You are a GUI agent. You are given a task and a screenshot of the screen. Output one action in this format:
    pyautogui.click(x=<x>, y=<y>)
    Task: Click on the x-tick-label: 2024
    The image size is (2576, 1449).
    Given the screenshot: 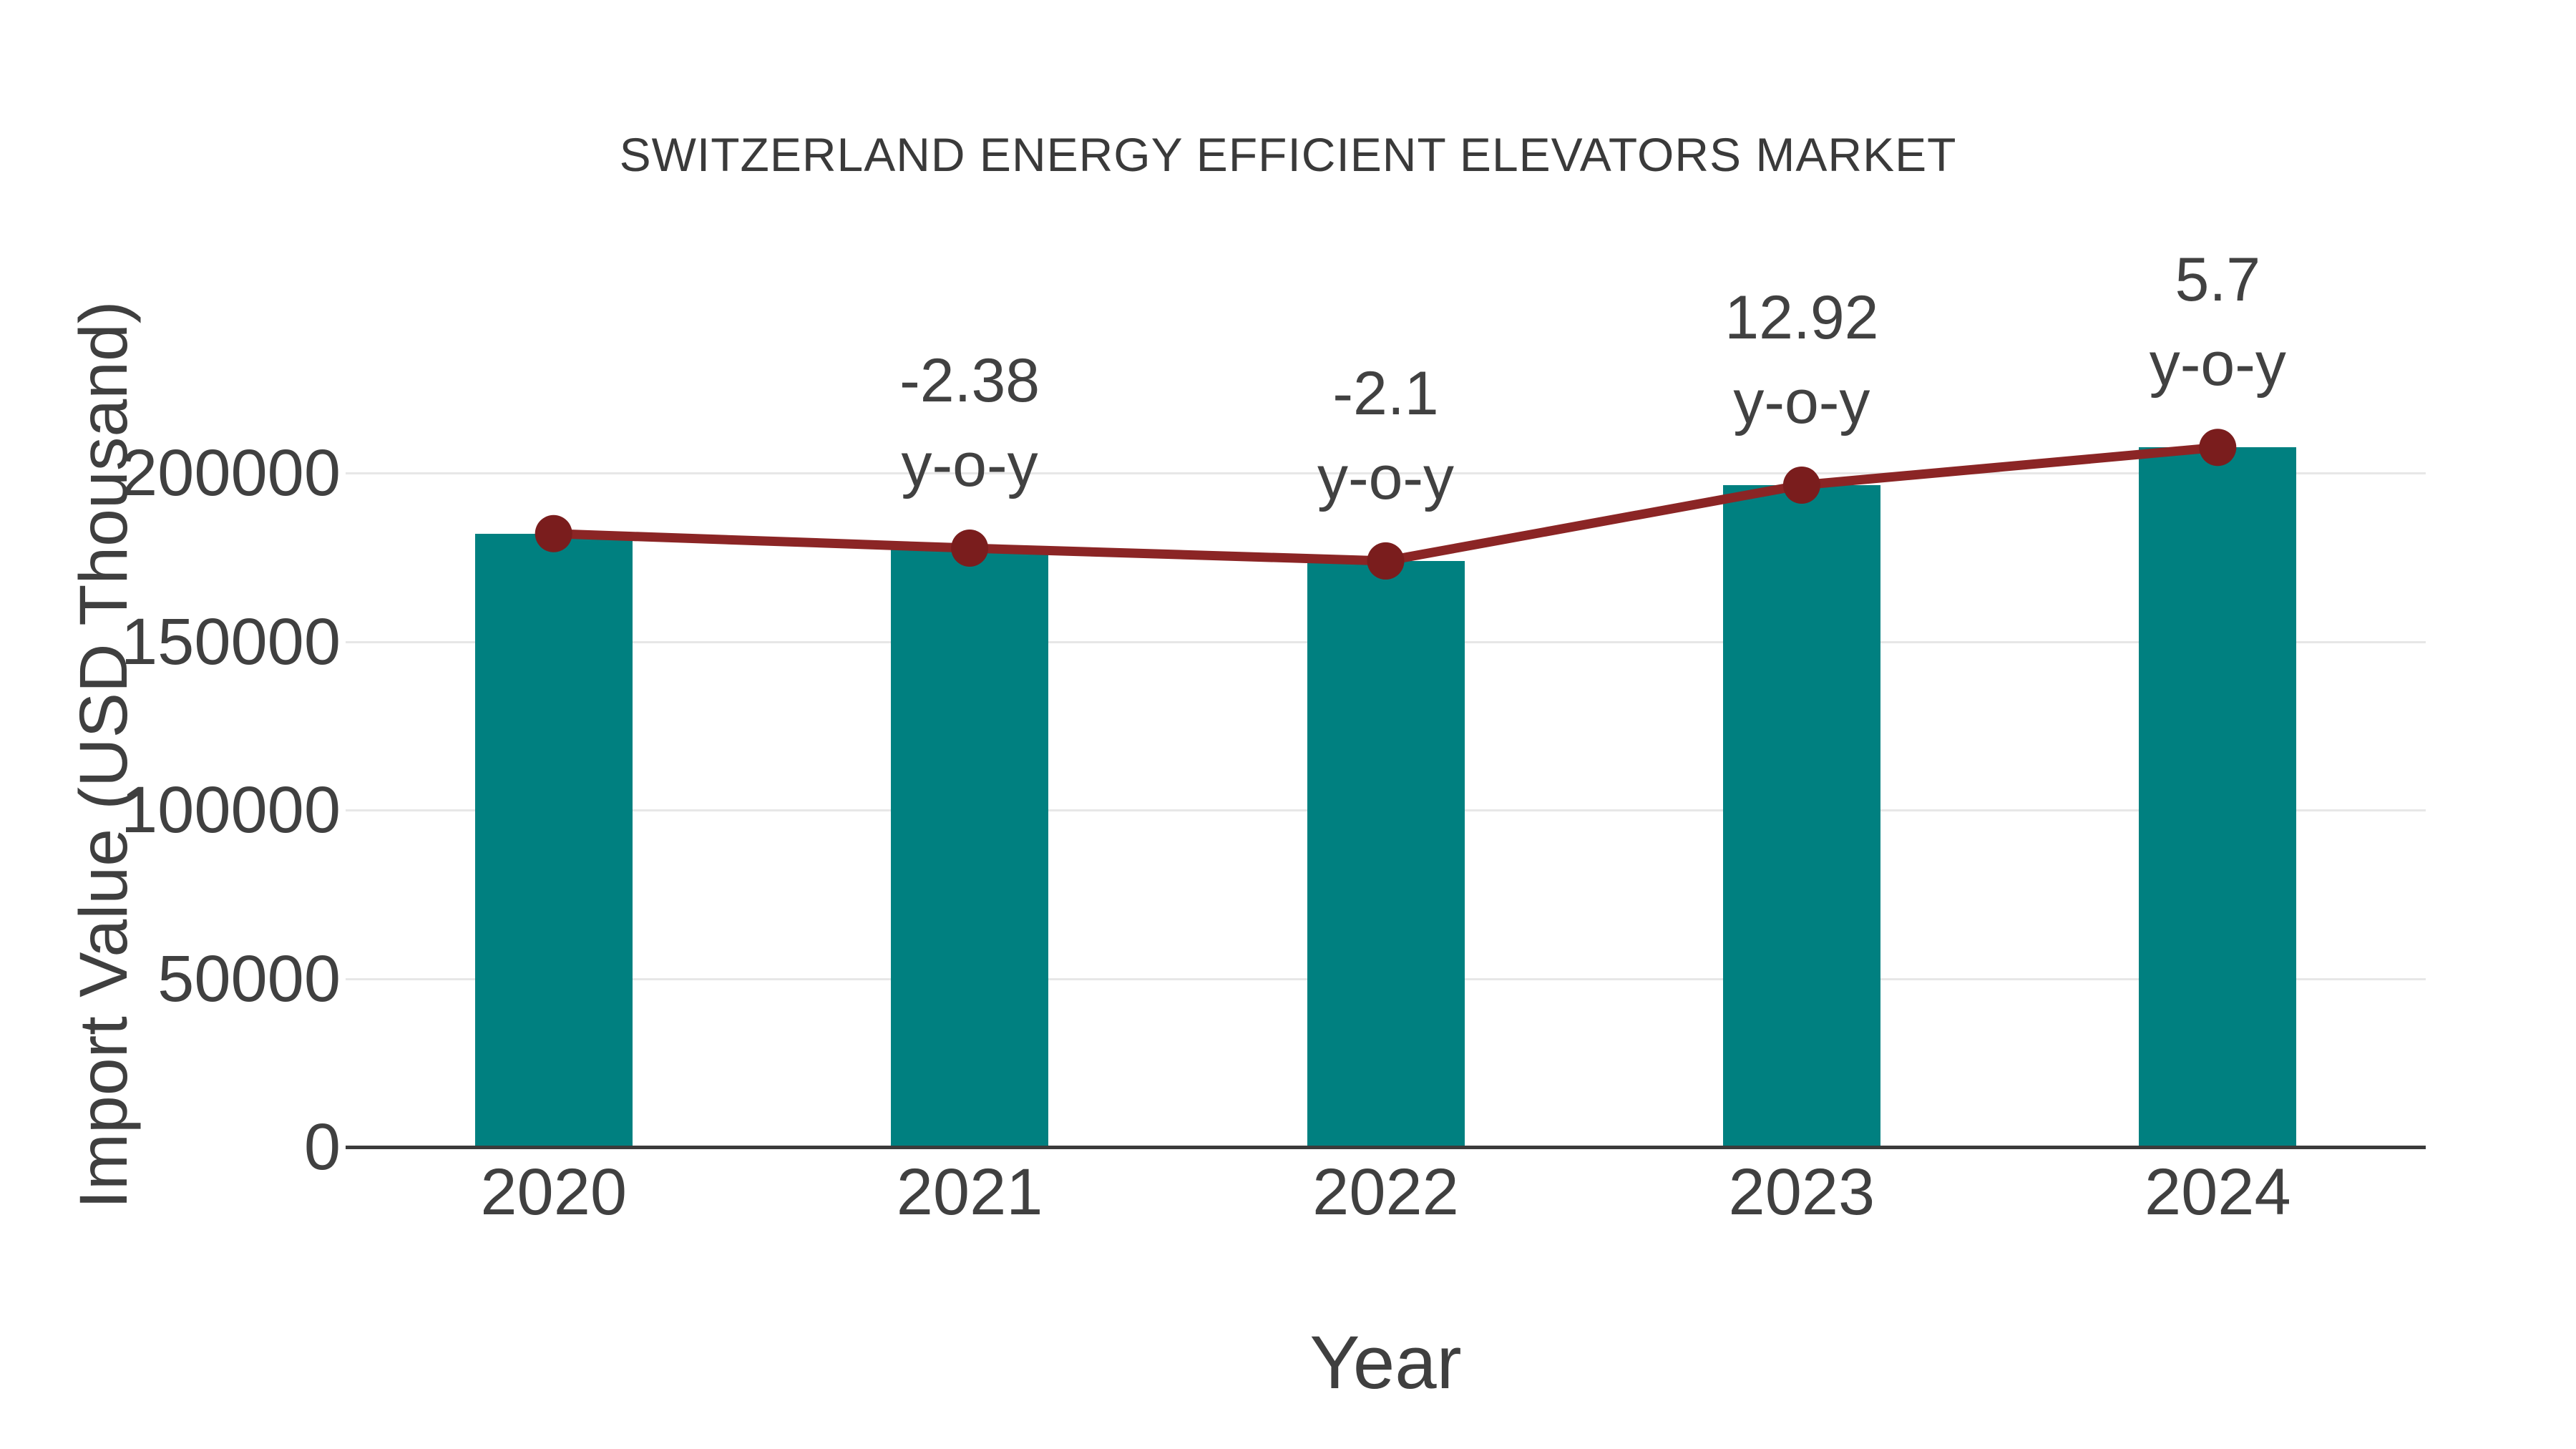 What is the action you would take?
    pyautogui.click(x=2217, y=1192)
    